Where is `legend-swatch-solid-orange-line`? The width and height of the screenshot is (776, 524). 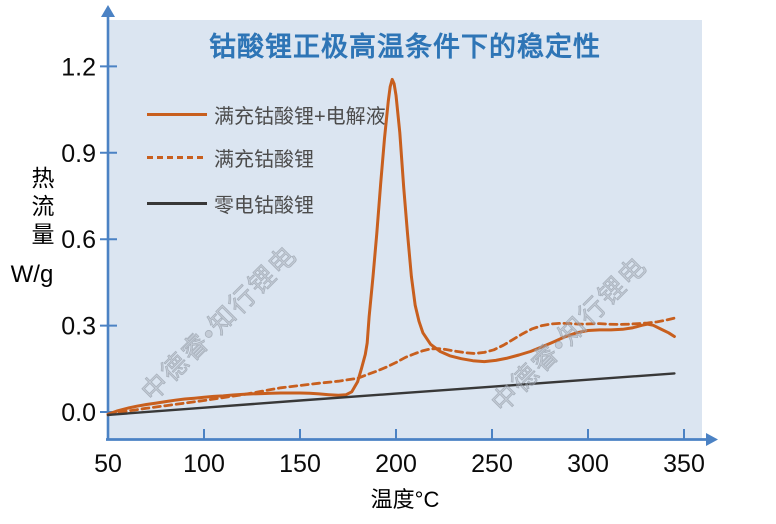
legend-swatch-solid-orange-line is located at coordinates (177, 114).